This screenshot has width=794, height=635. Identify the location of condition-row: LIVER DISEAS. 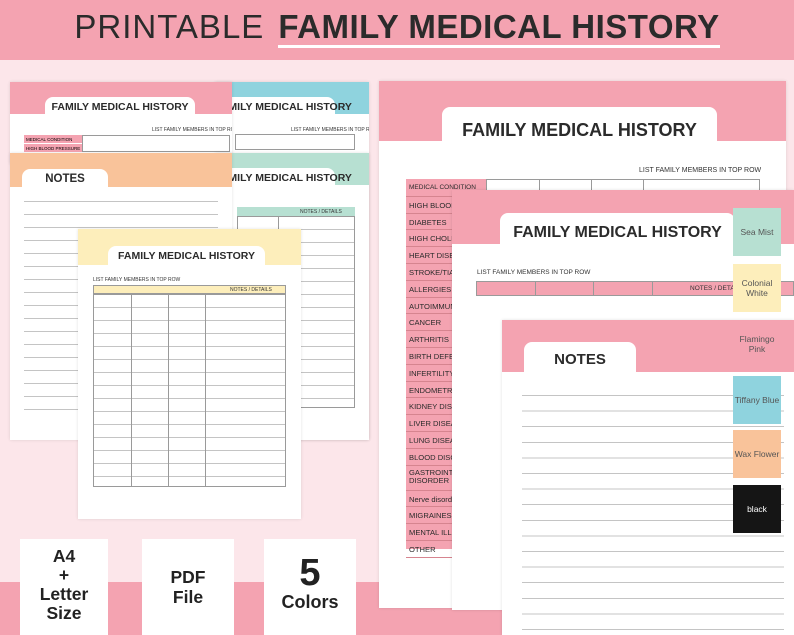
(446, 423).